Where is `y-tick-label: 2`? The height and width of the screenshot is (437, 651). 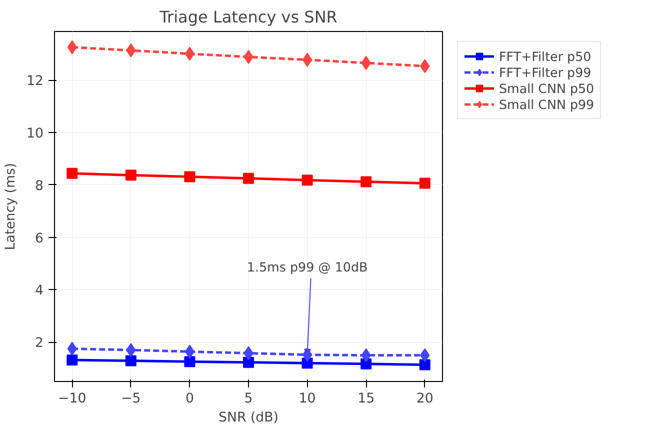
y-tick-label: 2 is located at coordinates (39, 344).